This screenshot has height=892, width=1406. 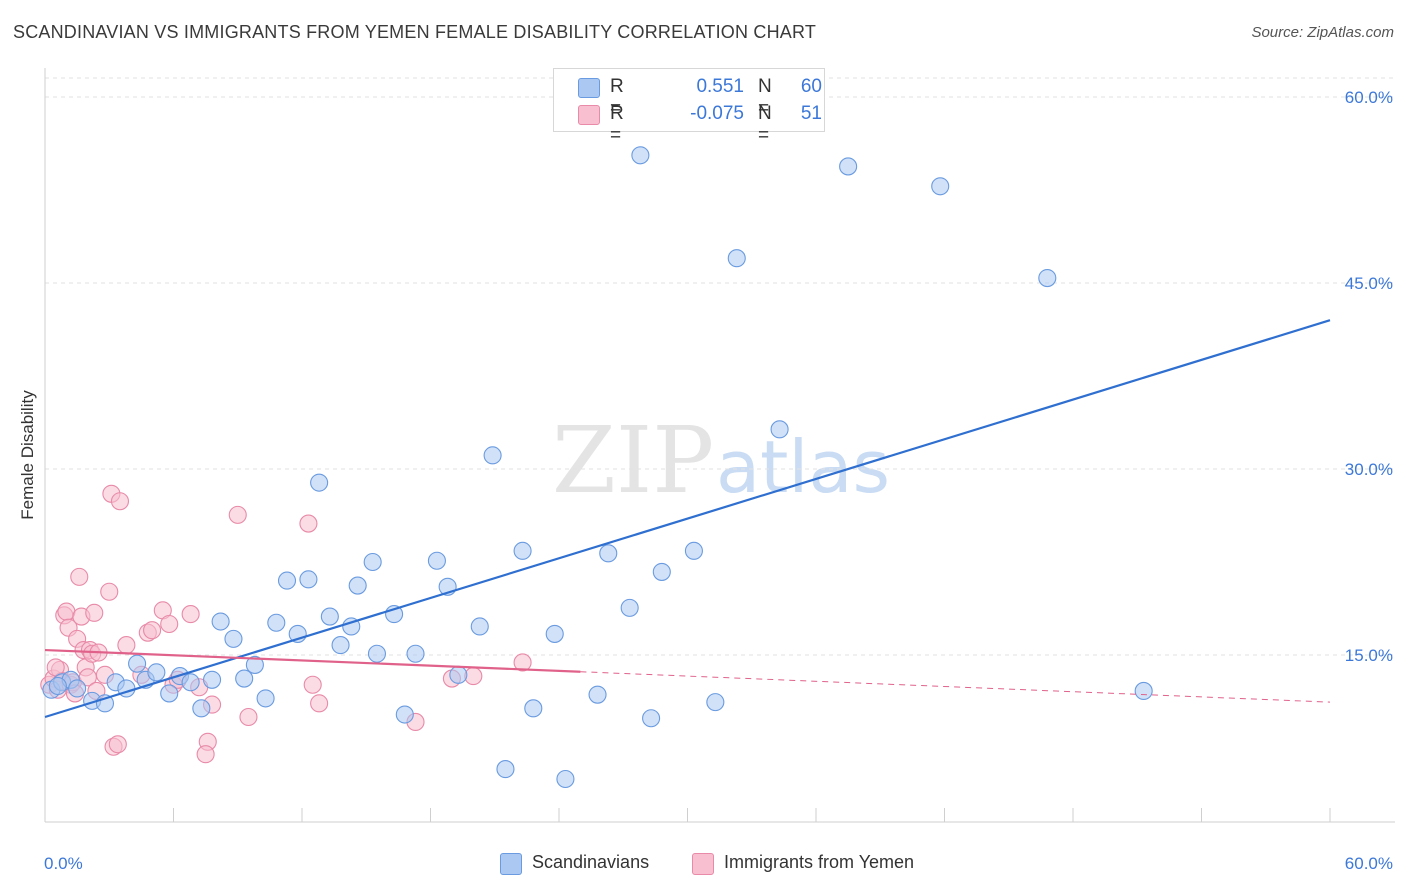 I want to click on legend-label: Scandinavians, so click(x=591, y=862).